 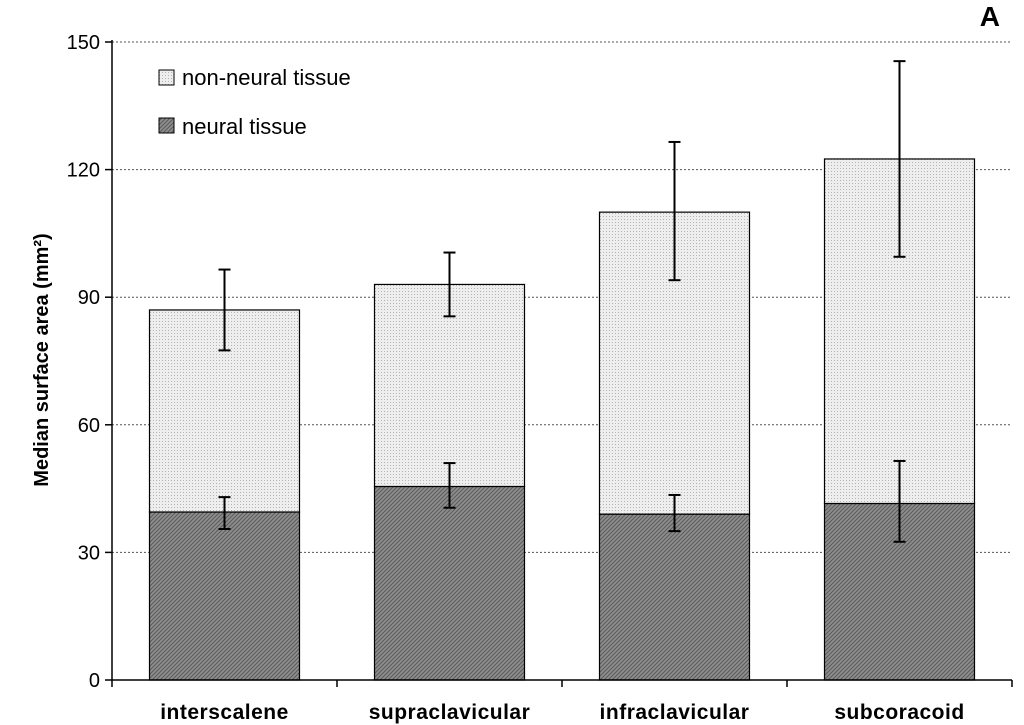 I want to click on bar-supraclavicular-non-neural, so click(x=449, y=385).